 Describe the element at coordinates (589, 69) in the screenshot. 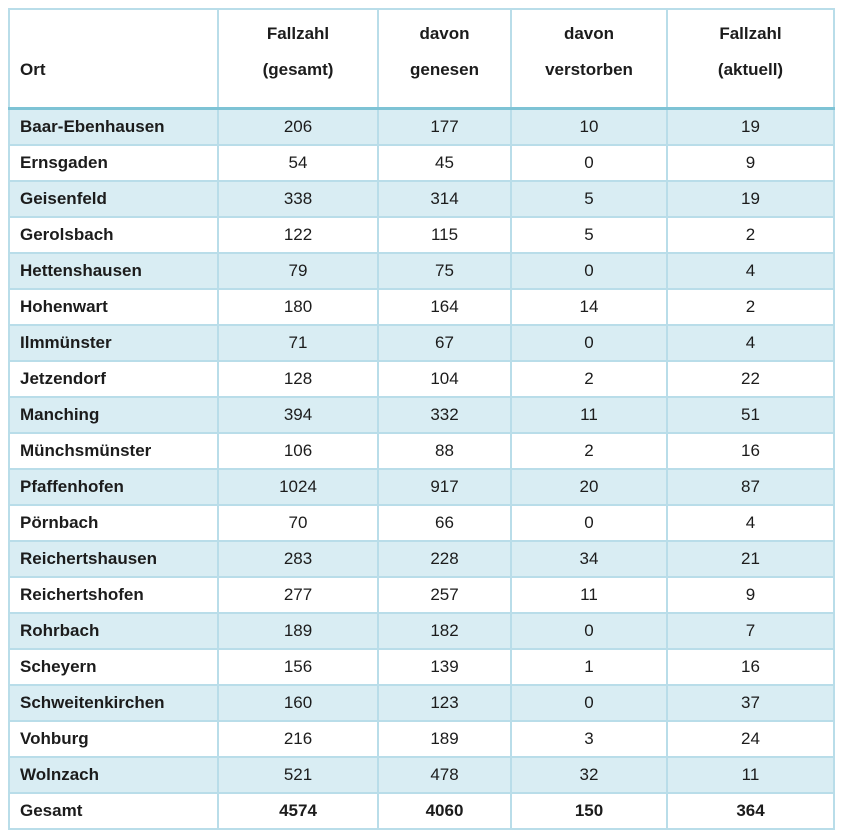

I see `header-label-line2: verstorben` at that location.